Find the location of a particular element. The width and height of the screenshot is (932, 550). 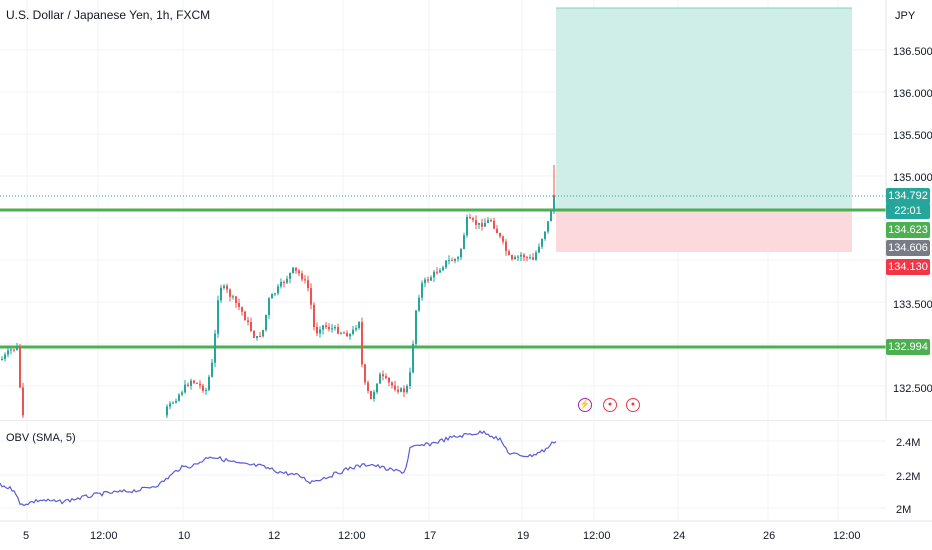

stop-price-tag: 134.130 is located at coordinates (908, 267).